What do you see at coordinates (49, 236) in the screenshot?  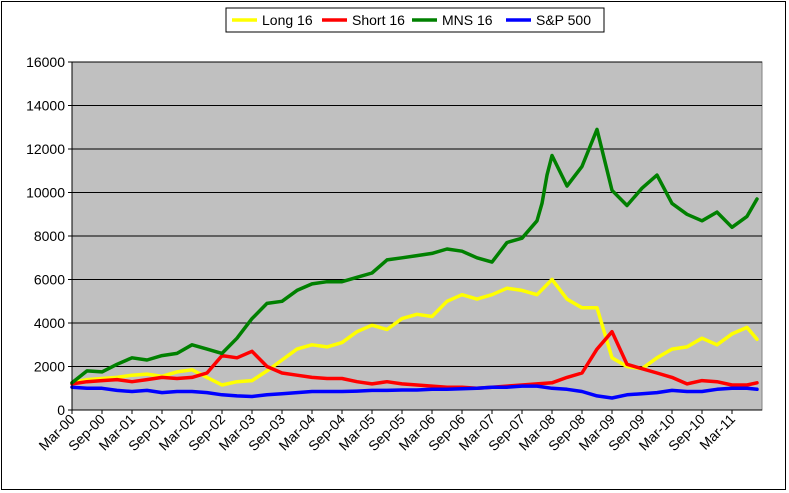 I see `y-tick-label: 8000` at bounding box center [49, 236].